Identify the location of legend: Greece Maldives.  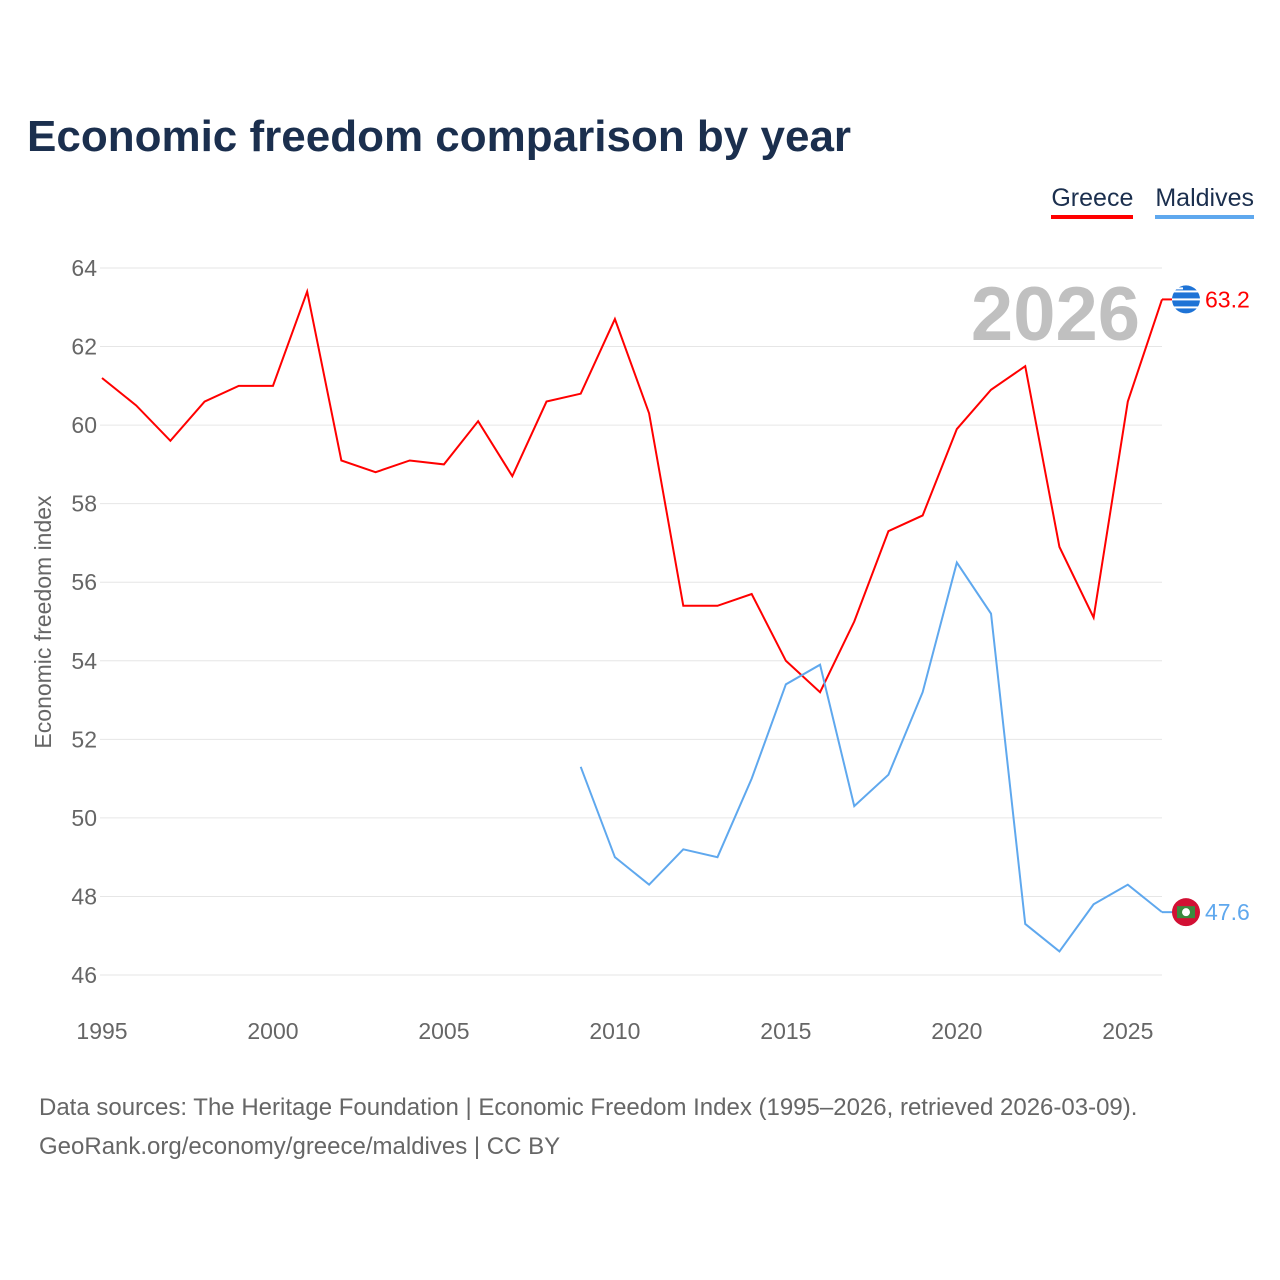
(1152, 201).